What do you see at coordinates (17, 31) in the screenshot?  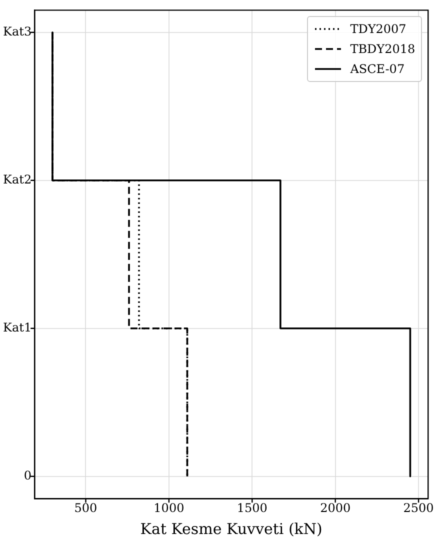 I see `y-tick-label: Kat3` at bounding box center [17, 31].